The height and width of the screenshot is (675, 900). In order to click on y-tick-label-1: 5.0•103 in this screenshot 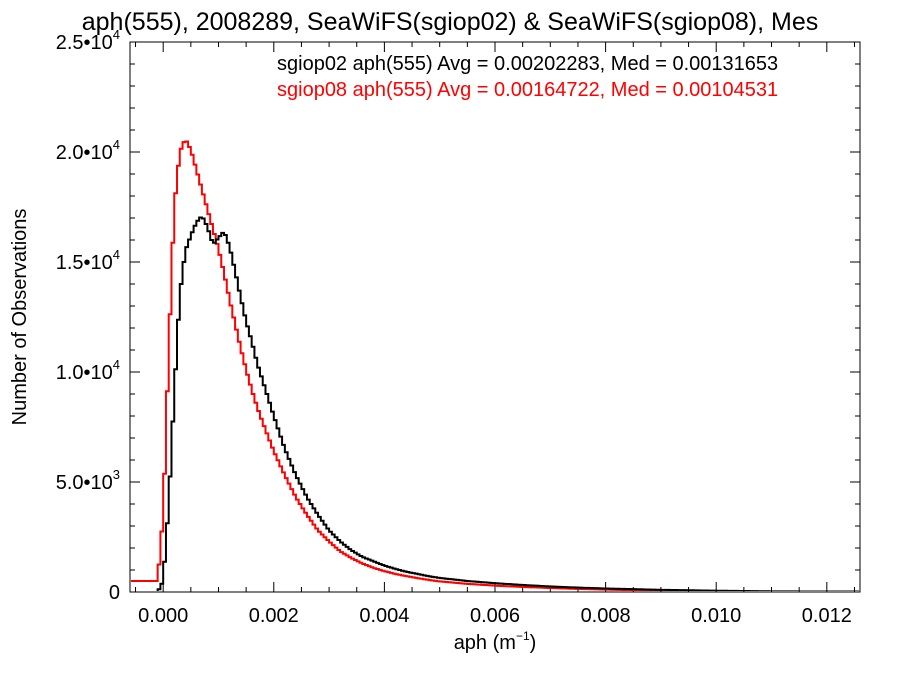, I will do `click(88, 480)`.